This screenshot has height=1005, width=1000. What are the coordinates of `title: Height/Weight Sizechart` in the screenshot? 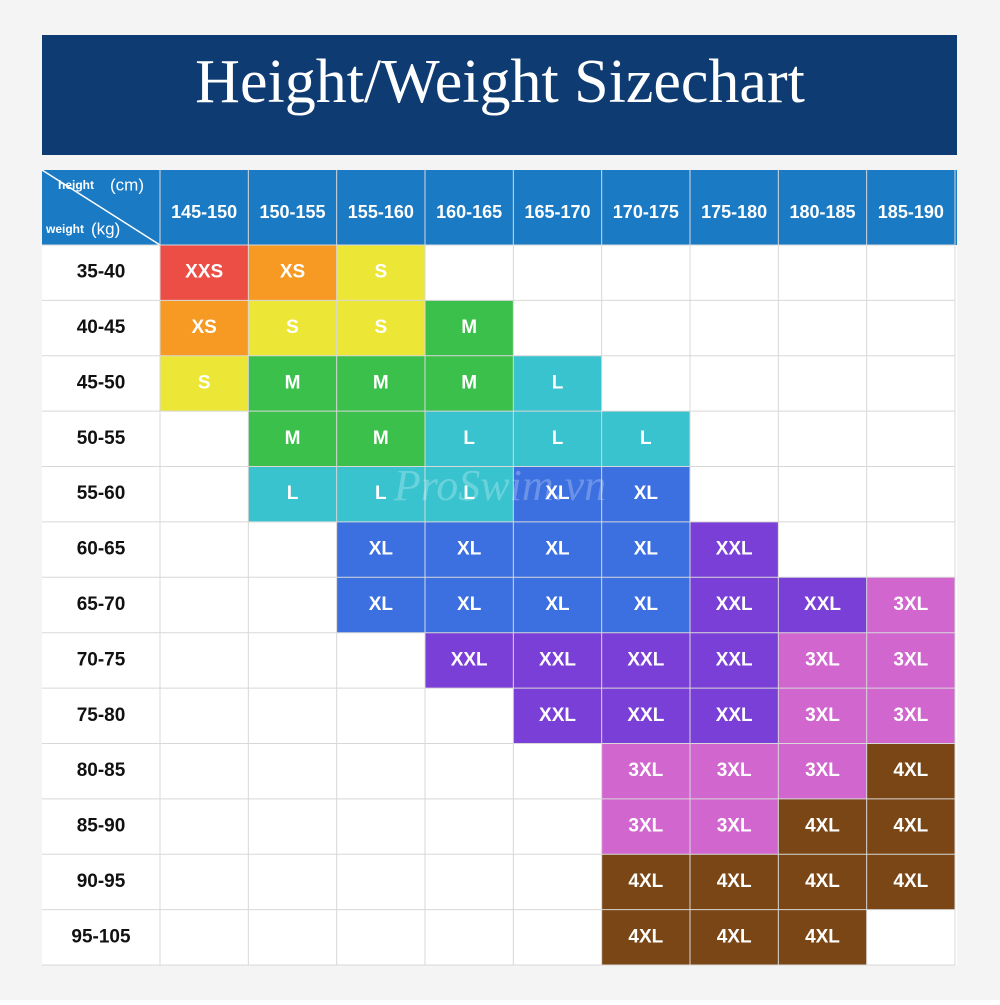 It's located at (500, 82).